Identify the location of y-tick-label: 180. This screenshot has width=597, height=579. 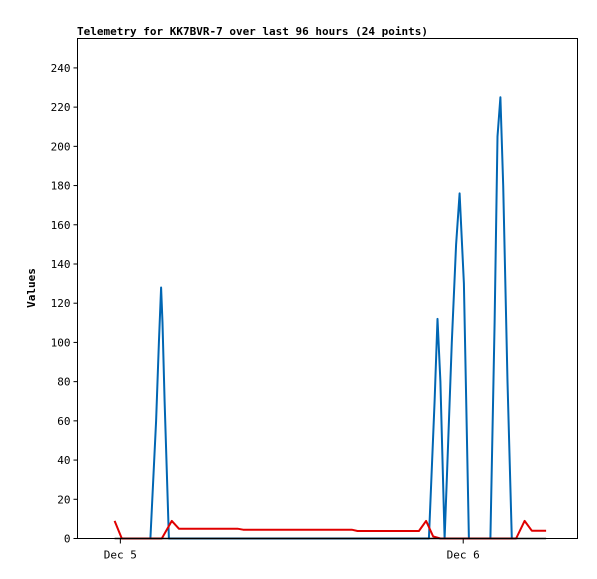
(61, 186).